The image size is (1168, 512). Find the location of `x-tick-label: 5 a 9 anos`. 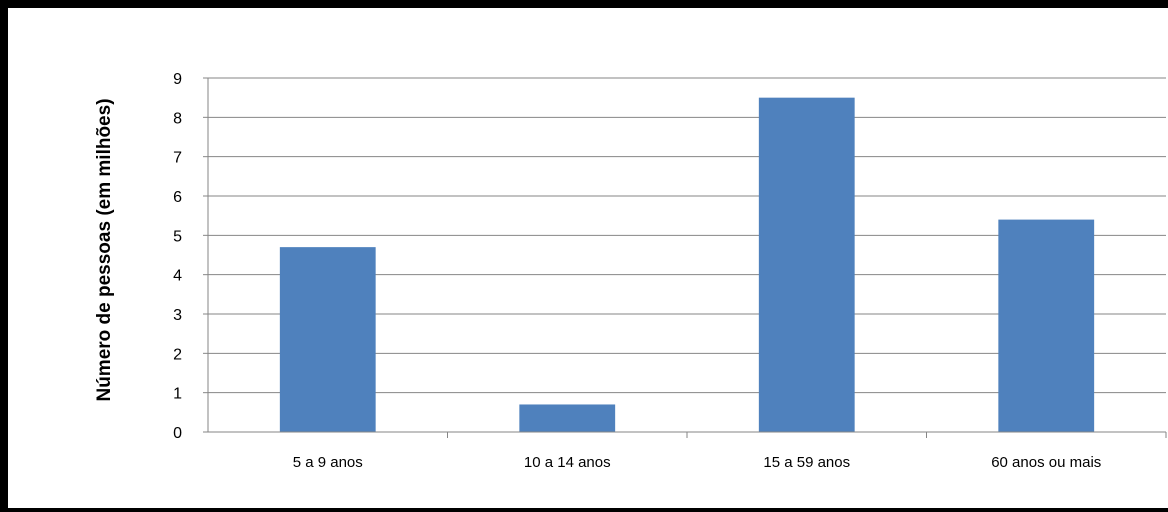

x-tick-label: 5 a 9 anos is located at coordinates (328, 462).